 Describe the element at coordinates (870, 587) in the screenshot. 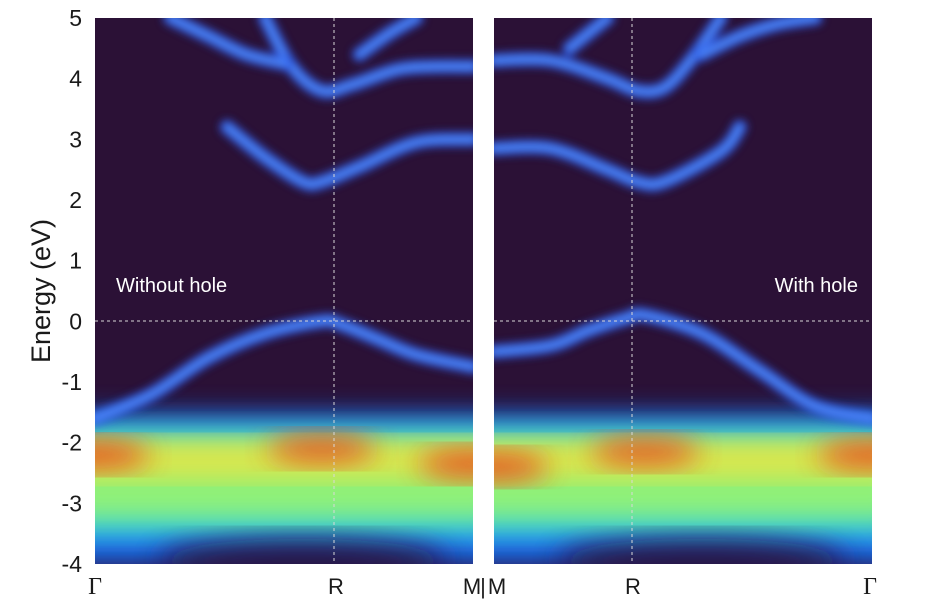

I see `kpath-label-gamma-right: Γ` at that location.